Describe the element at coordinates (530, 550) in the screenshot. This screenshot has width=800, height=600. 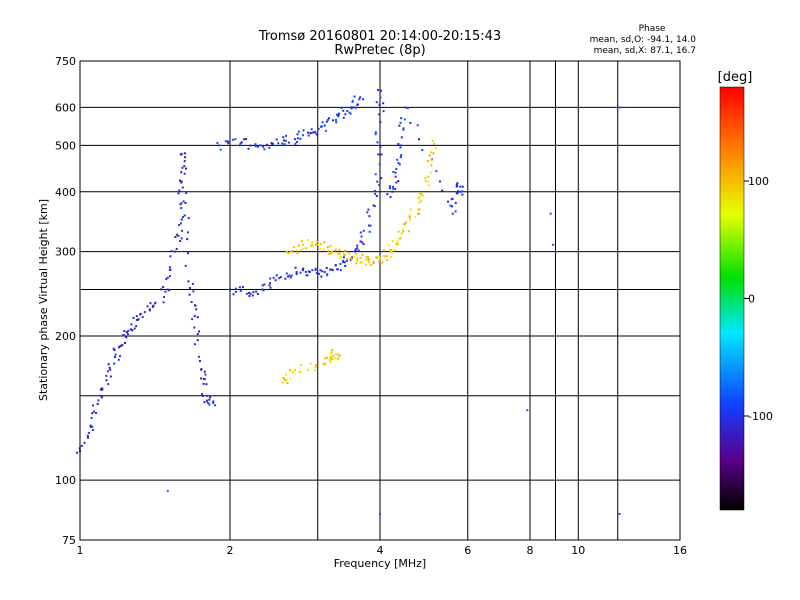
I see `x-tick-label: 8` at that location.